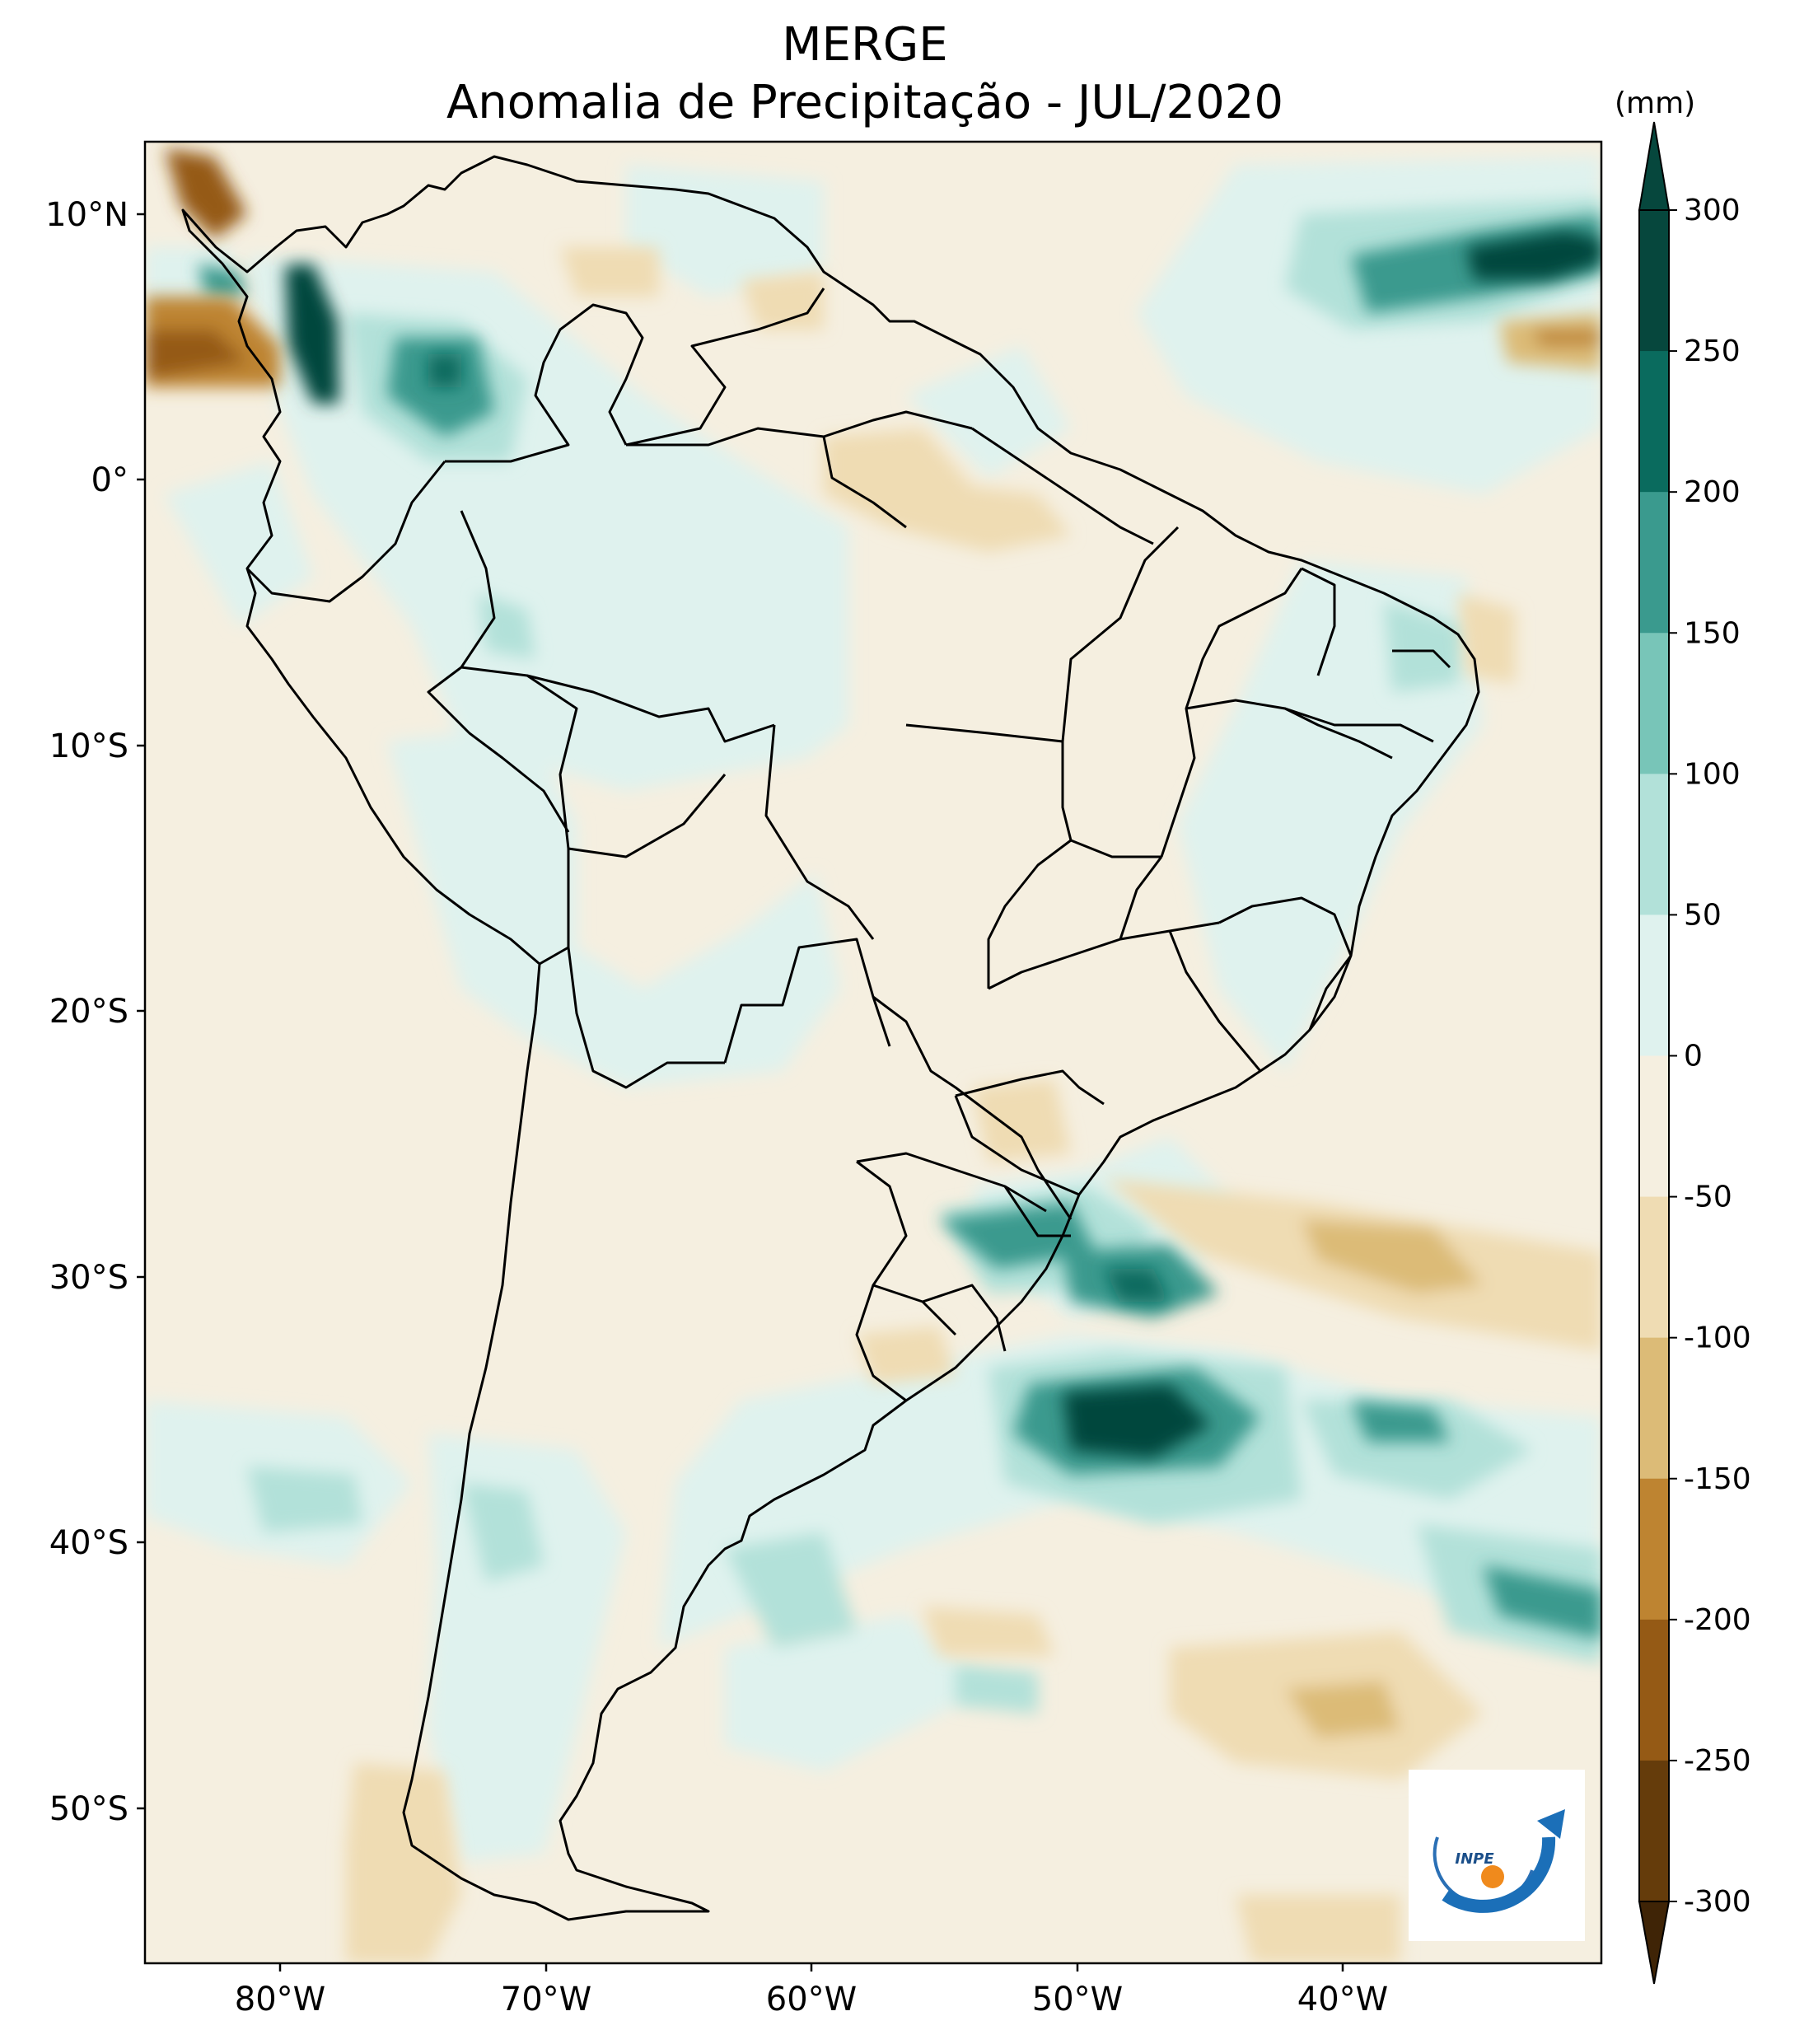  What do you see at coordinates (1693, 1056) in the screenshot?
I see `colorbar-tick-label: 0` at bounding box center [1693, 1056].